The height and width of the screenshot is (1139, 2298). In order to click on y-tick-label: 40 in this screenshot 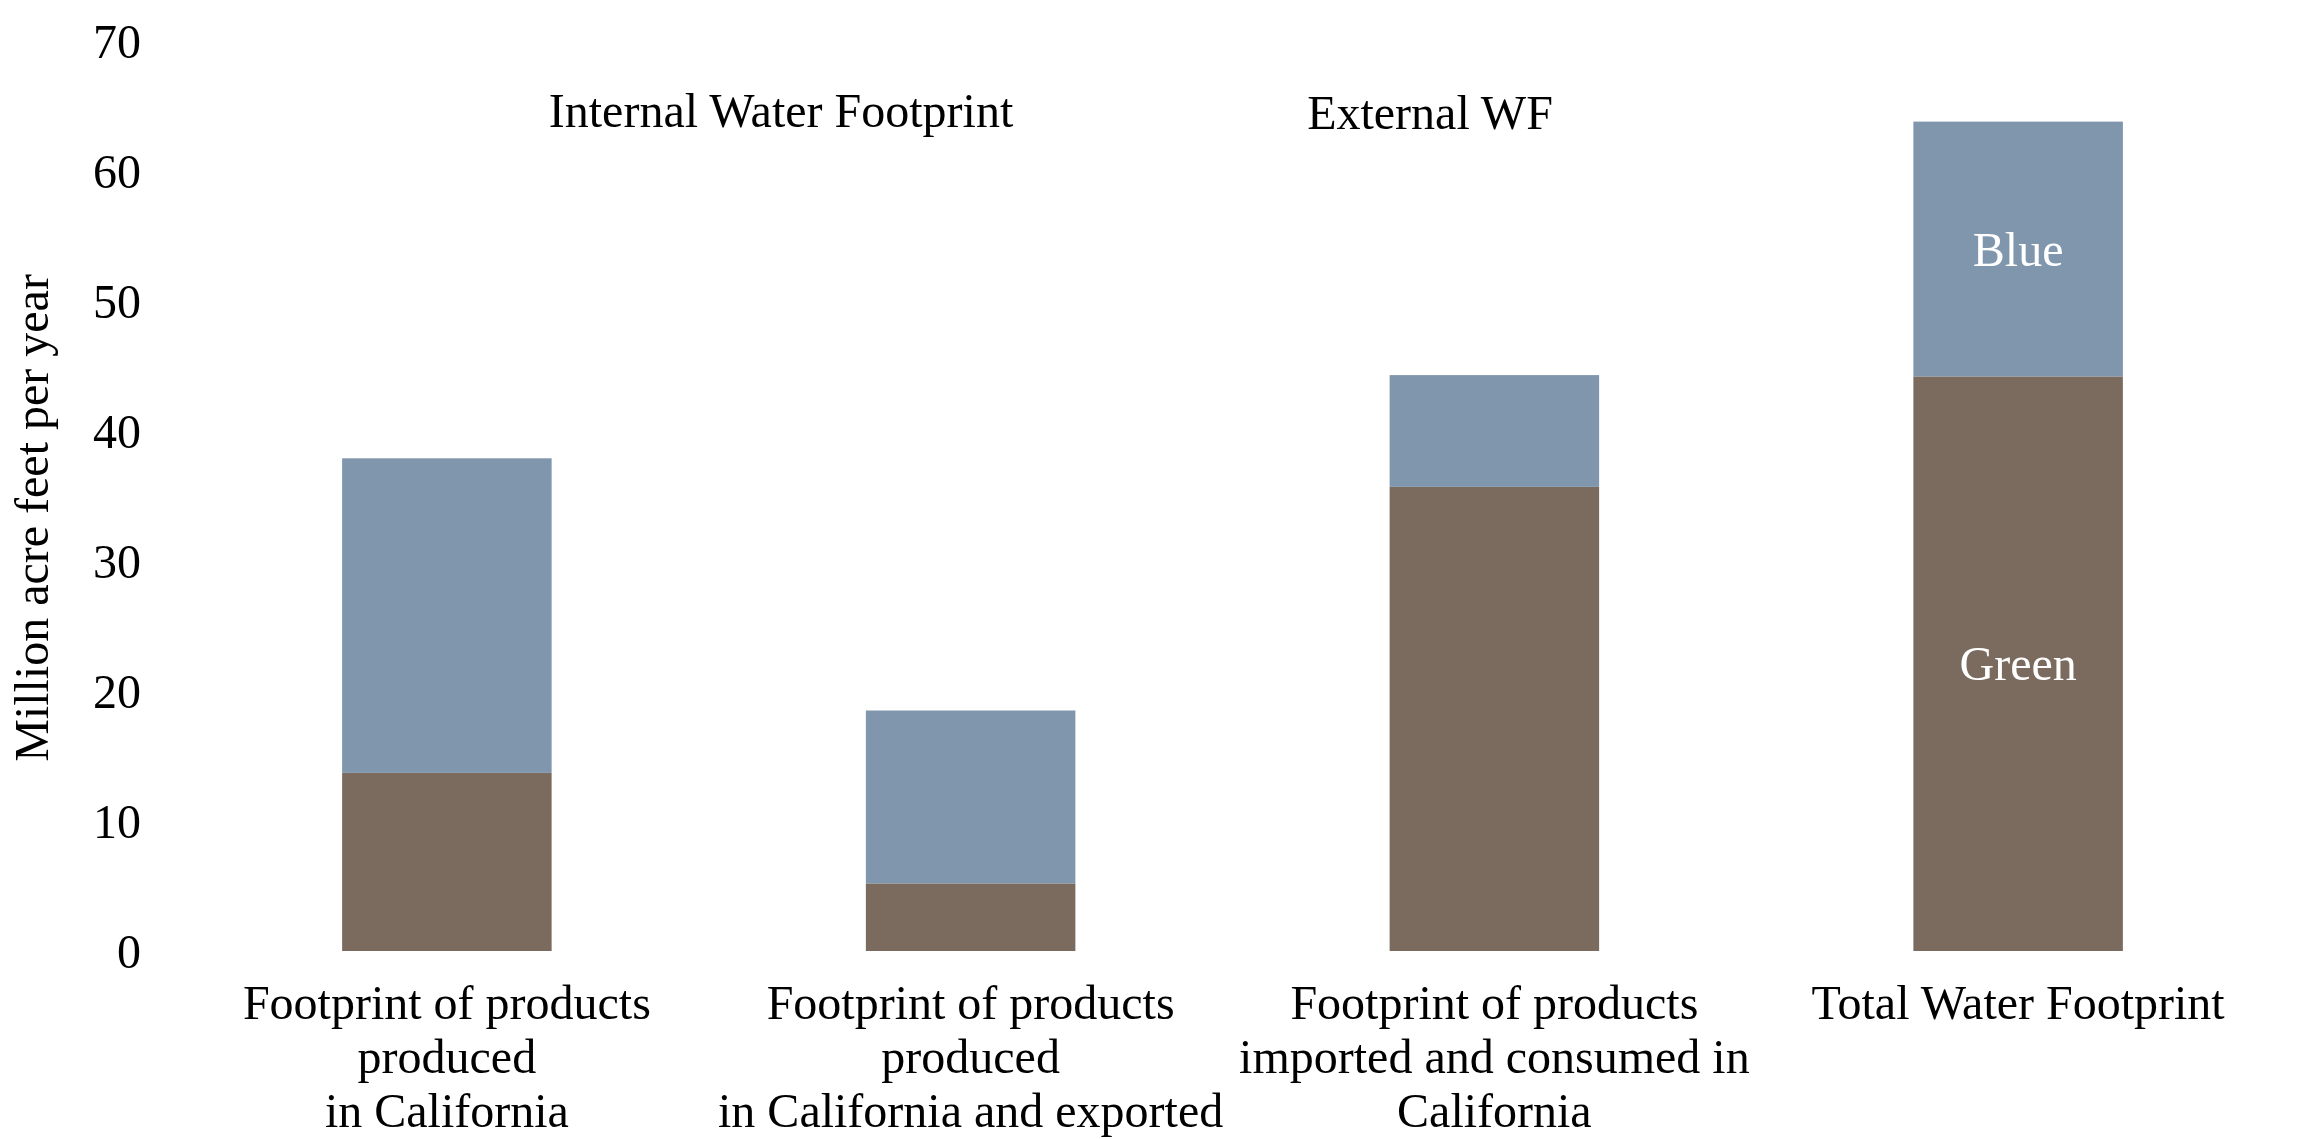, I will do `click(117, 431)`.